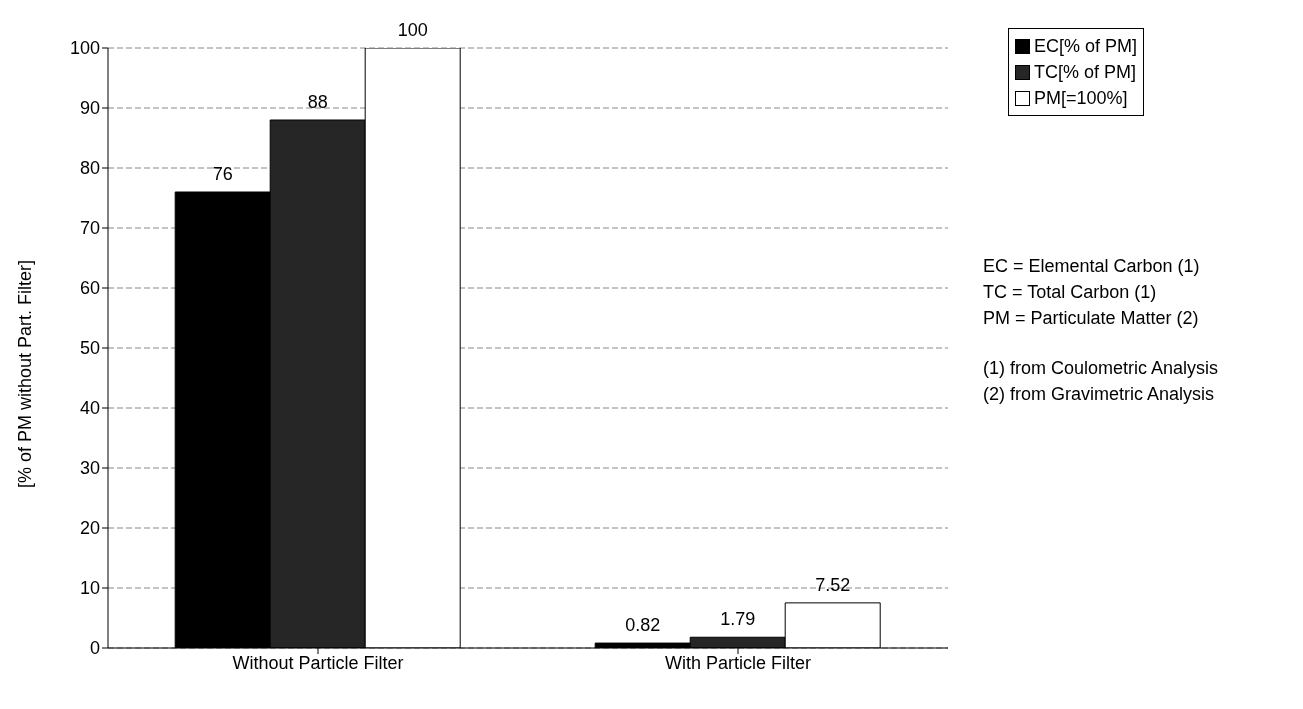  I want to click on y-tick-label: 70, so click(89, 228).